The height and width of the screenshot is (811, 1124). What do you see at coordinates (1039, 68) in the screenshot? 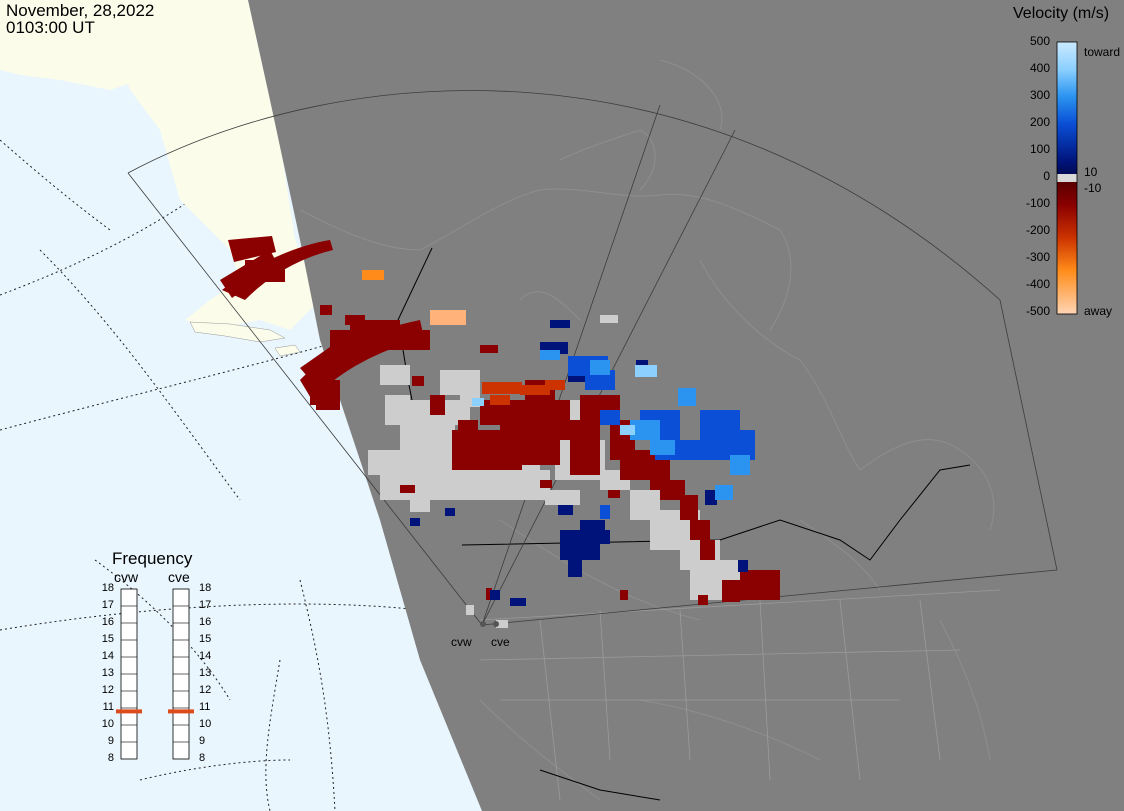
I see `velocity-scale-label: 400` at bounding box center [1039, 68].